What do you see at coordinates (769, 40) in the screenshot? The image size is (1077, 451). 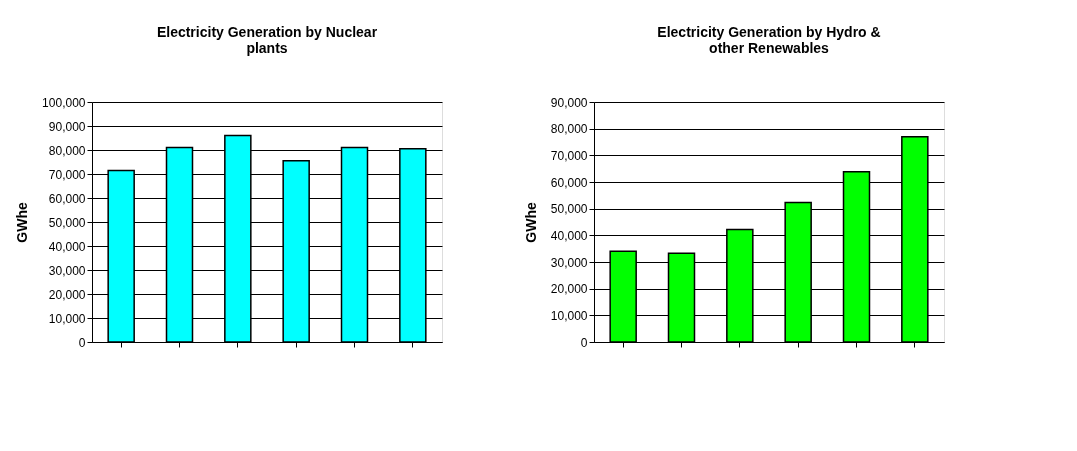 I see `chart-title: Electricity Generation by Hydro & other Renewables` at bounding box center [769, 40].